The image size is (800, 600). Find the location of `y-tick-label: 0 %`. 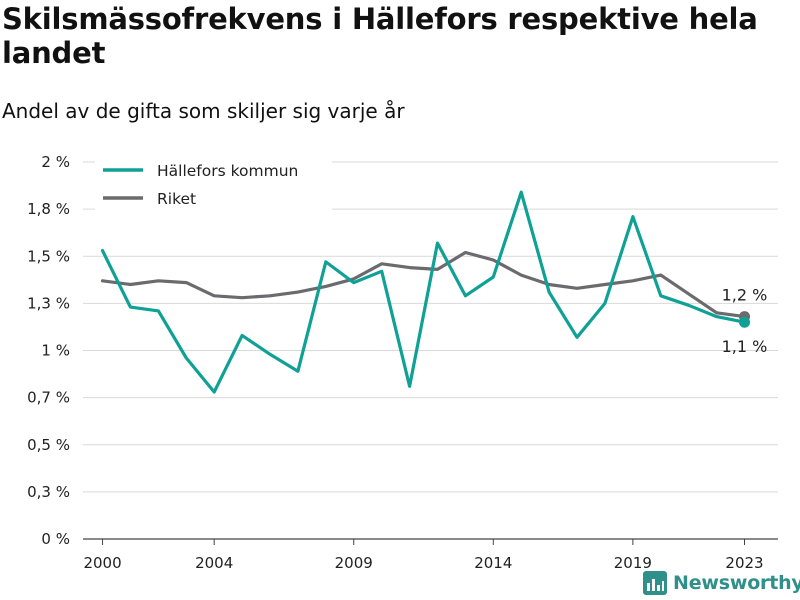

y-tick-label: 0 % is located at coordinates (55, 539).